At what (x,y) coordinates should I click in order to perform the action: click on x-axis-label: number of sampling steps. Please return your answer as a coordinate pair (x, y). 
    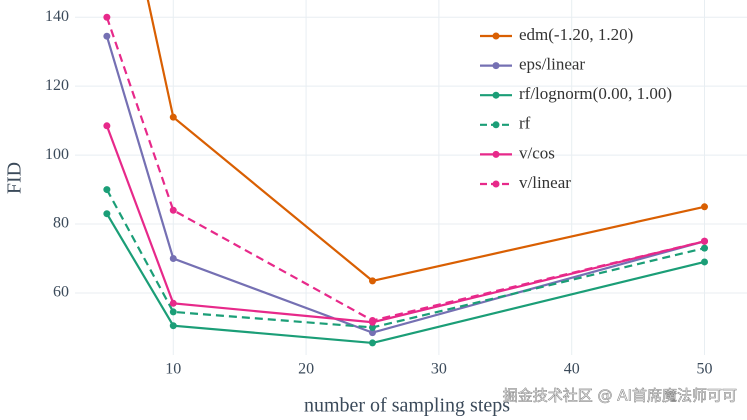
    Looking at the image, I should click on (407, 406).